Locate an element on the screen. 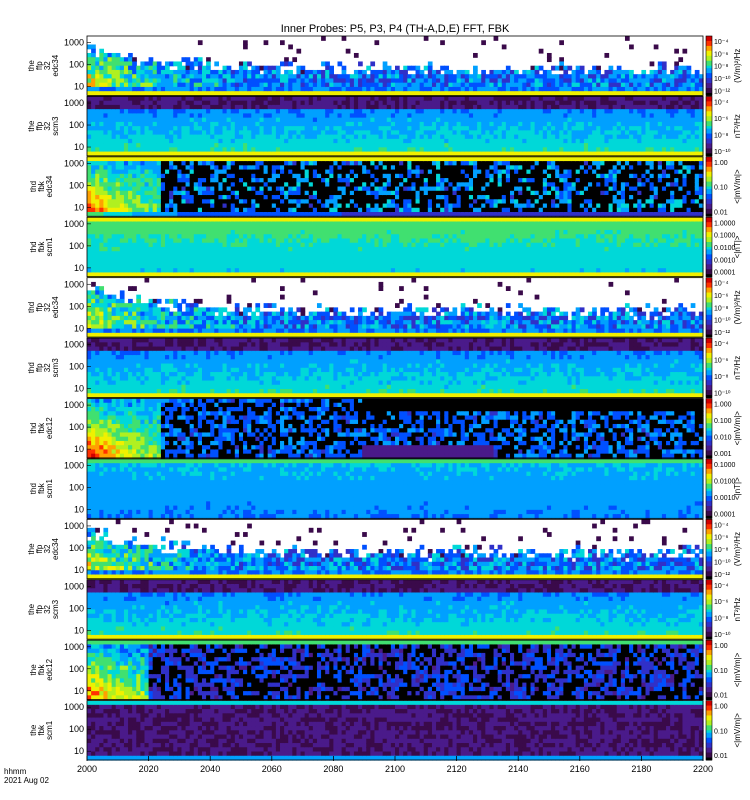 The image size is (750, 800). svg-text: the is located at coordinates (31, 66).